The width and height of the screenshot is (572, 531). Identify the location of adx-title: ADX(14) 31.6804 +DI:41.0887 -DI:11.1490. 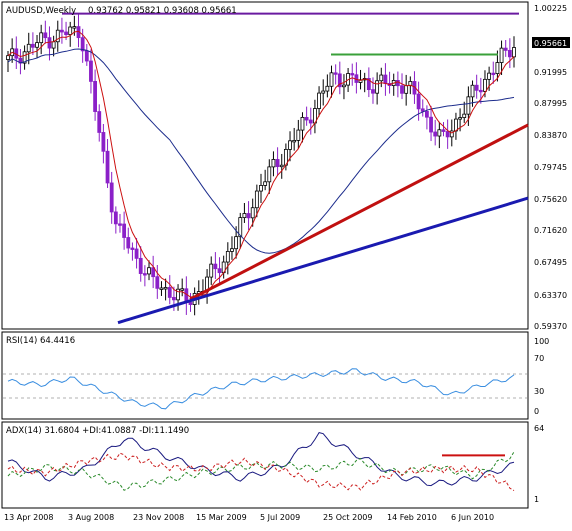
(97, 431).